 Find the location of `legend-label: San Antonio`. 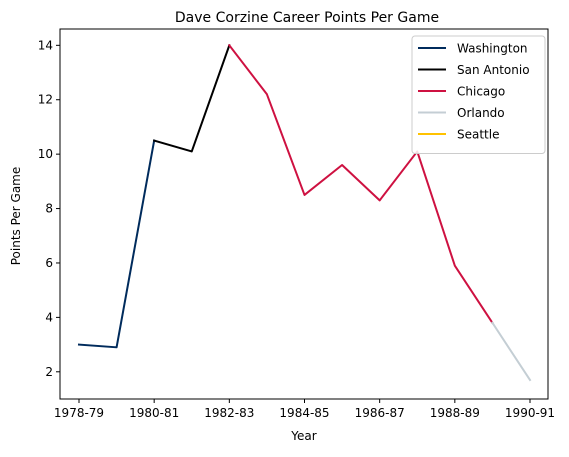

legend-label: San Antonio is located at coordinates (493, 70).